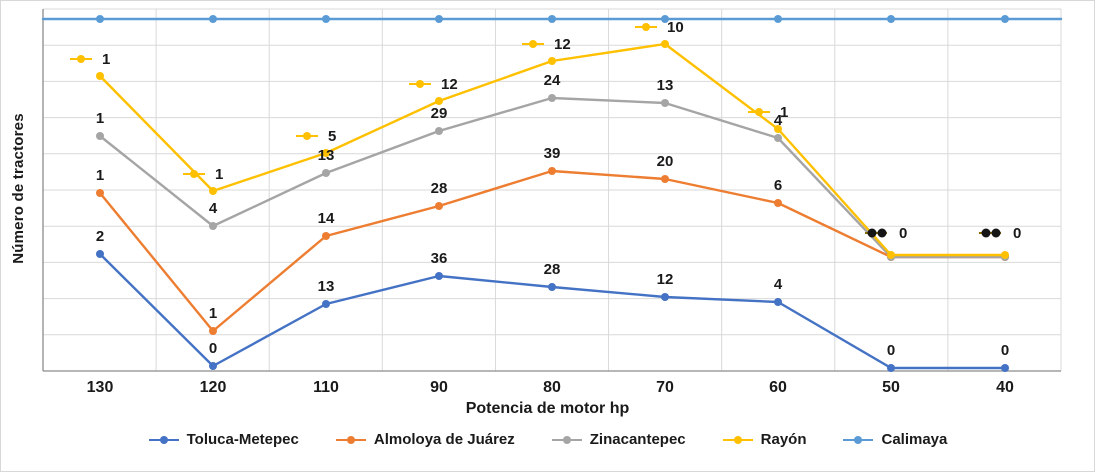 The height and width of the screenshot is (472, 1095). Describe the element at coordinates (891, 387) in the screenshot. I see `x-tick-label: 50` at that location.